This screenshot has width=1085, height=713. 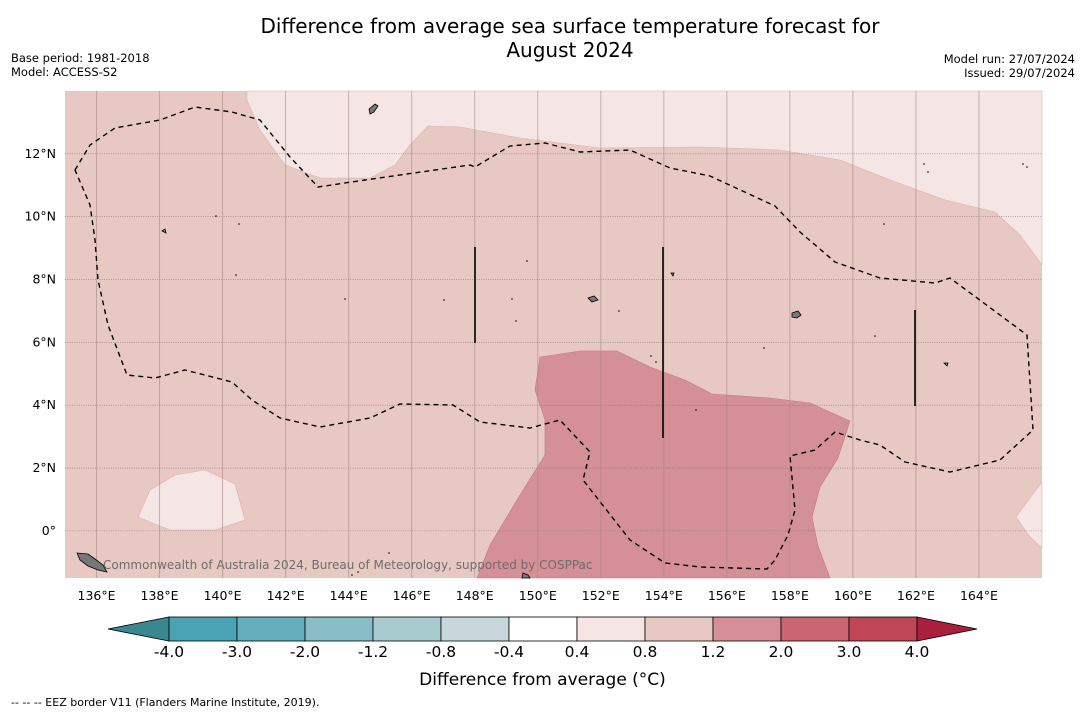 I want to click on anomaly-band-0-4-0-8-southeast, so click(x=1029, y=515).